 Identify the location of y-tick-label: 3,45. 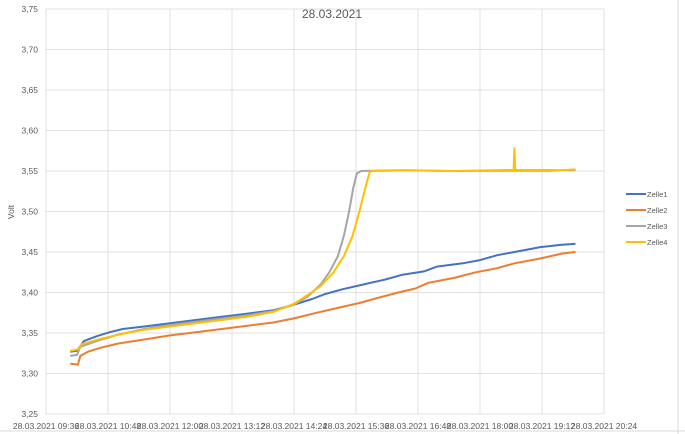
(29, 252).